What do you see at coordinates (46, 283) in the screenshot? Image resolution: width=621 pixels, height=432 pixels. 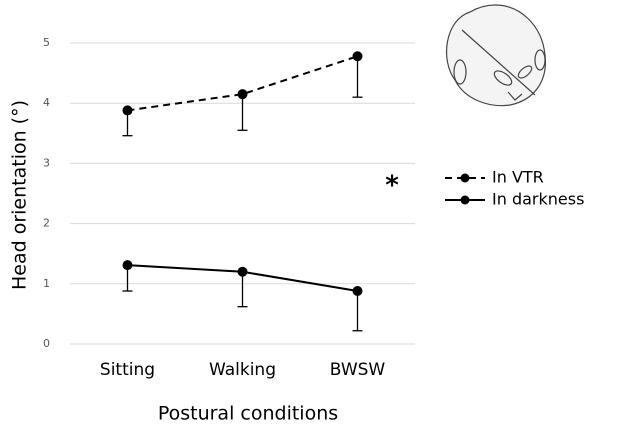 I see `y-tick-label: 1` at bounding box center [46, 283].